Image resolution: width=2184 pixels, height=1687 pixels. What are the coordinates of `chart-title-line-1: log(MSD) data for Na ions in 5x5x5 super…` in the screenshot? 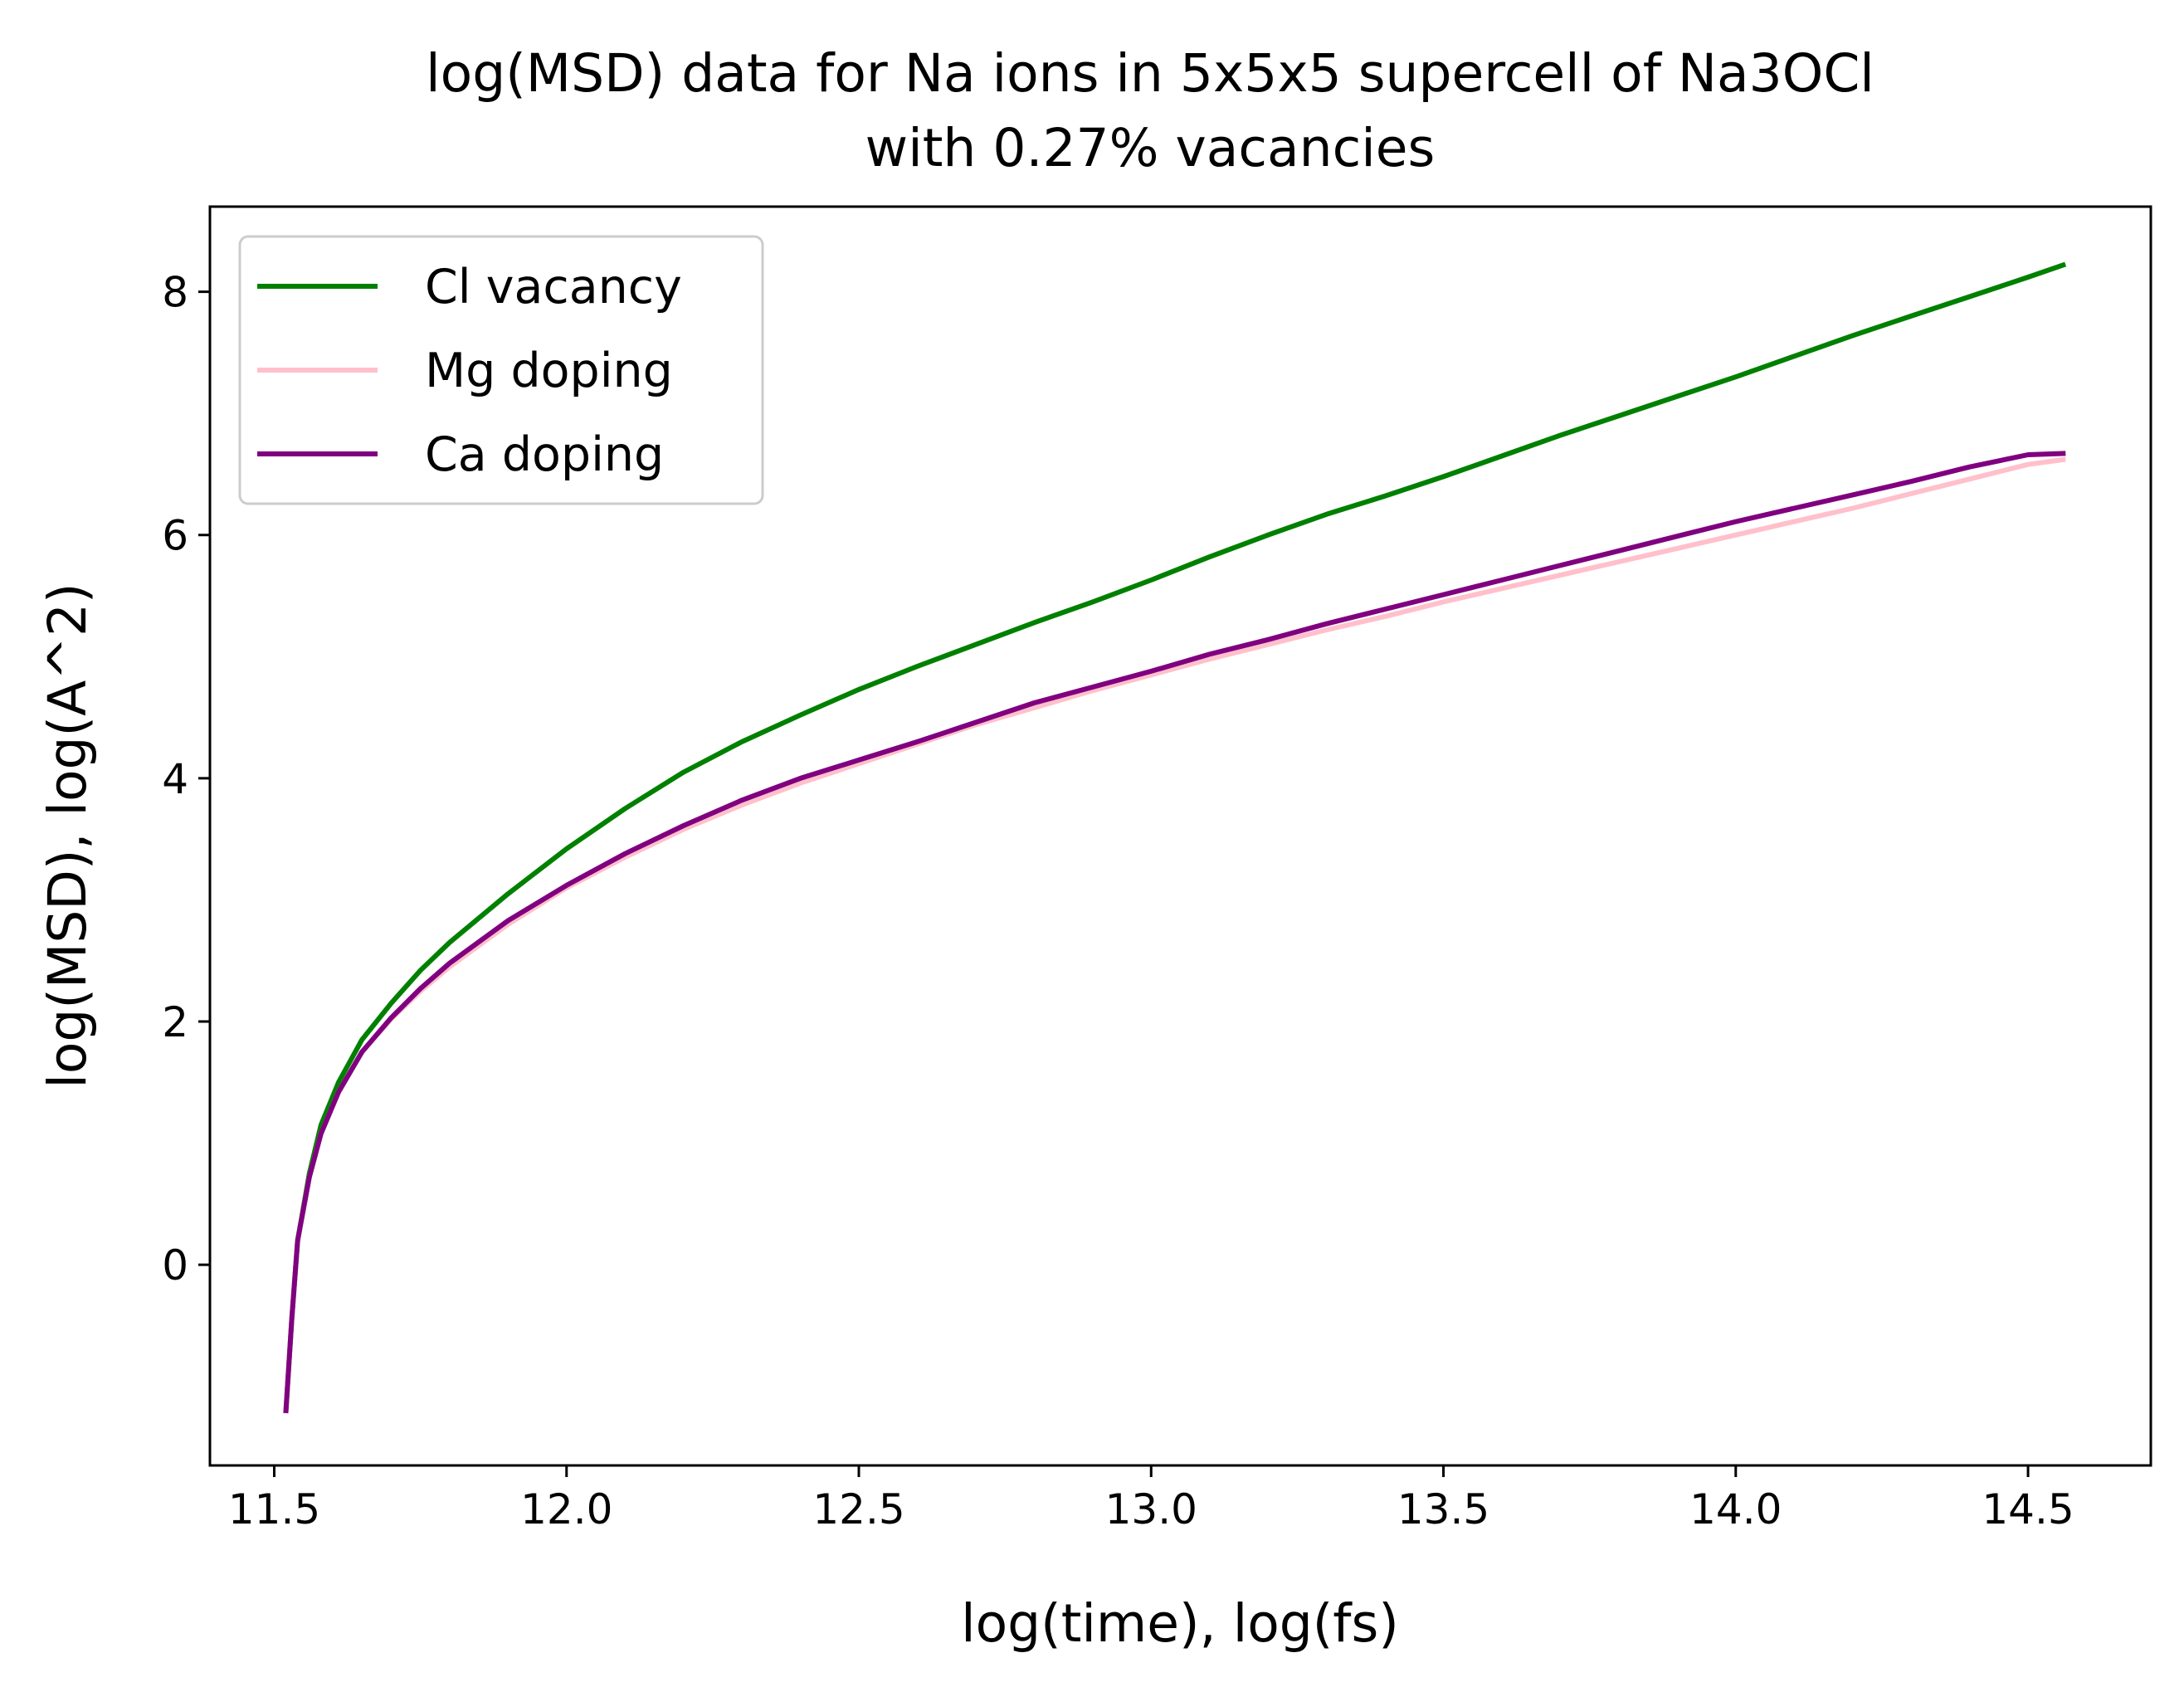 It's located at (1150, 73).